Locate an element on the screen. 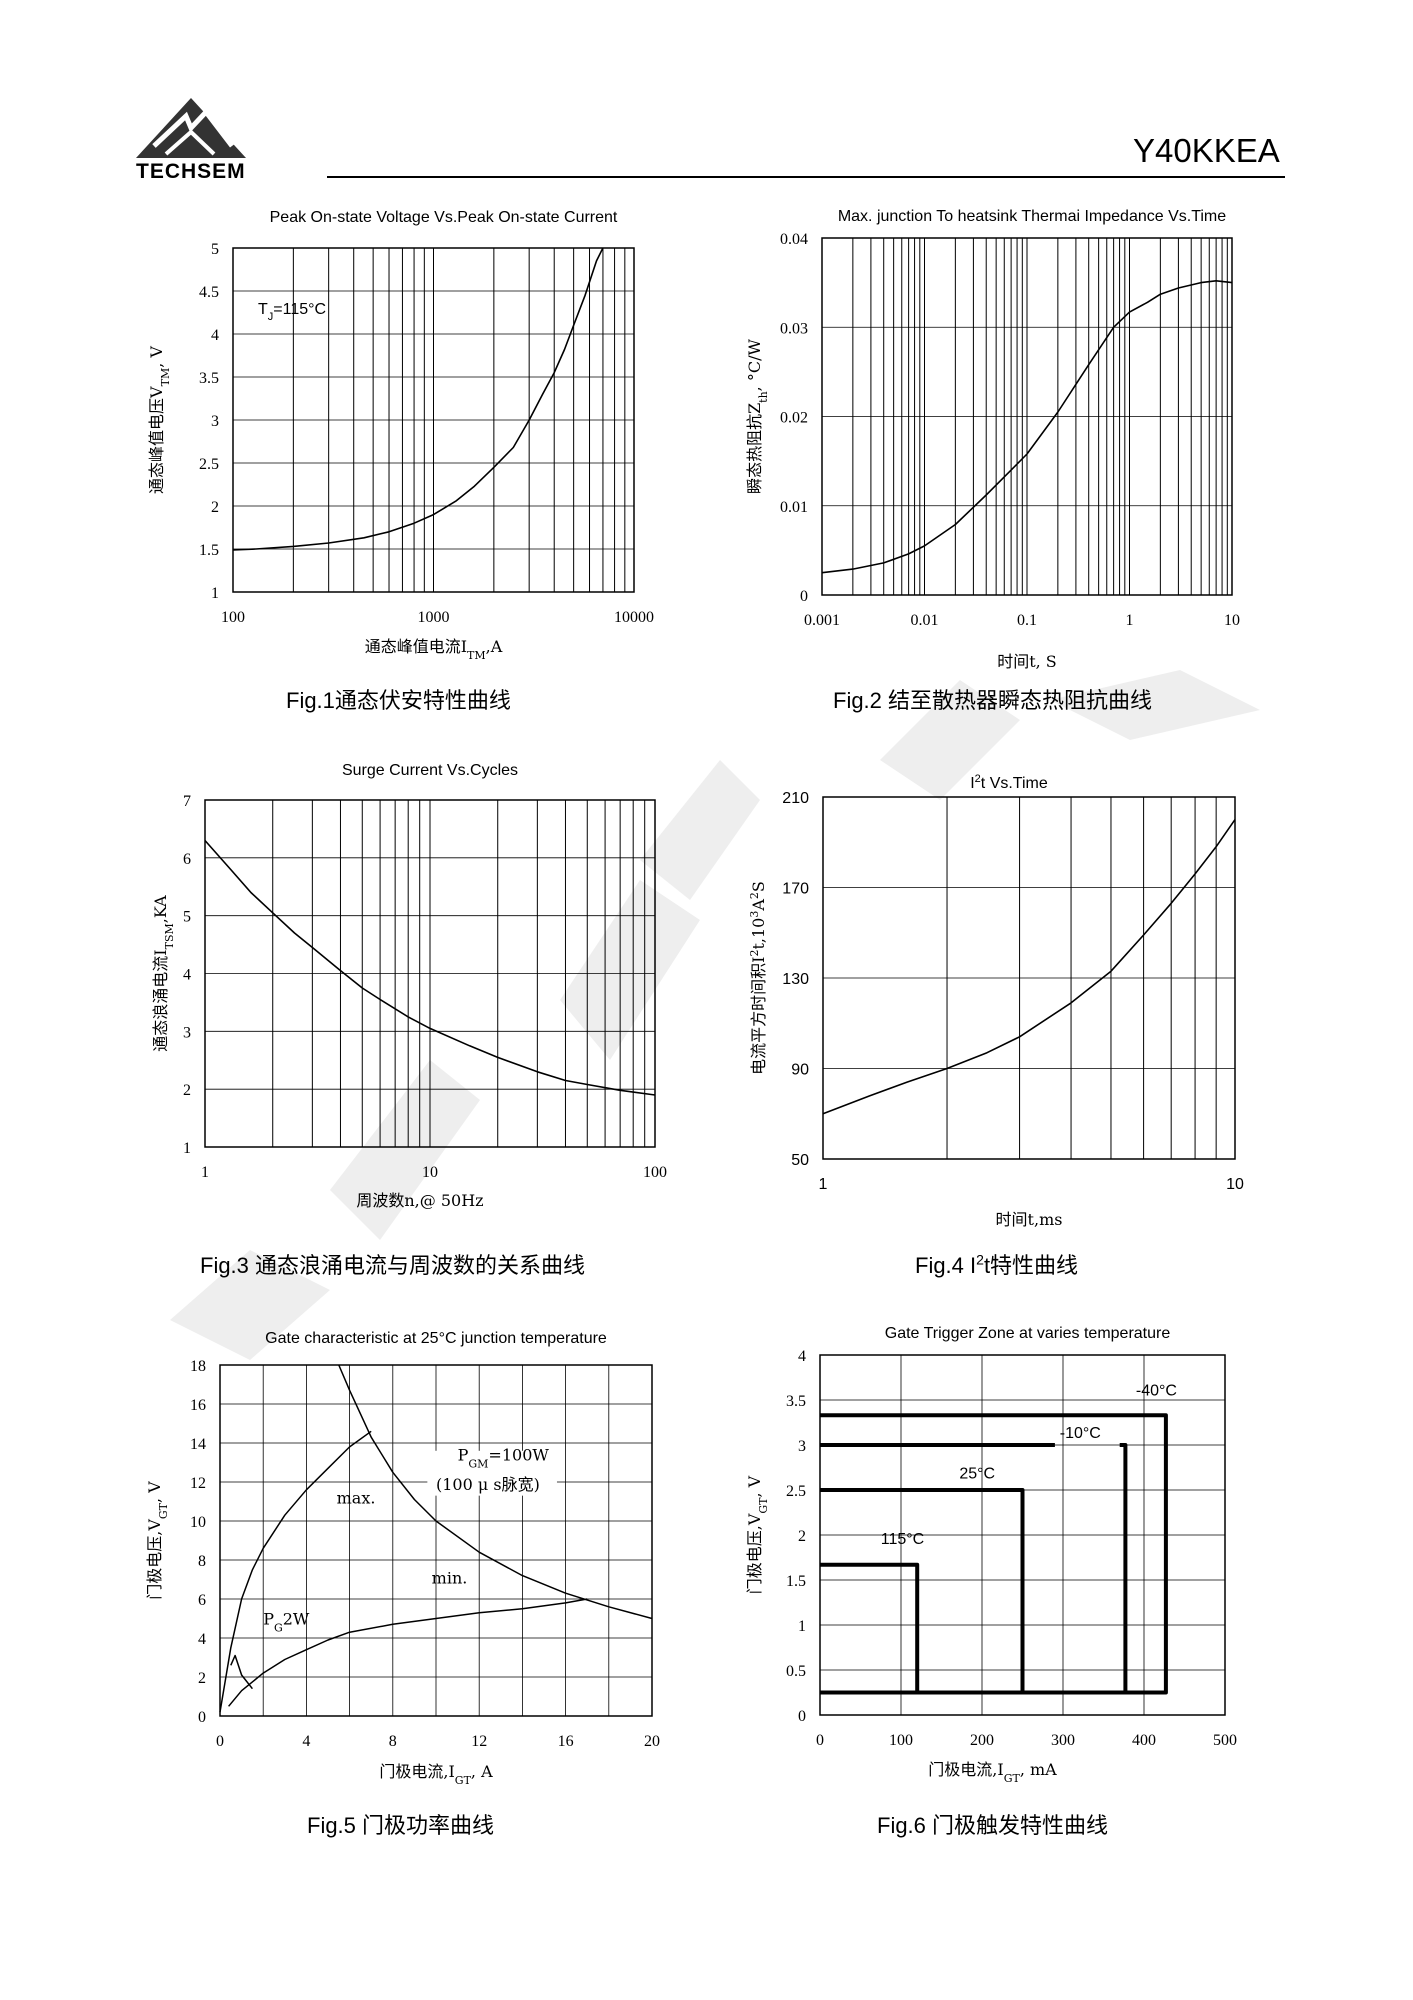 The width and height of the screenshot is (1413, 2000). fig6-label-3: 115°C is located at coordinates (902, 1539).